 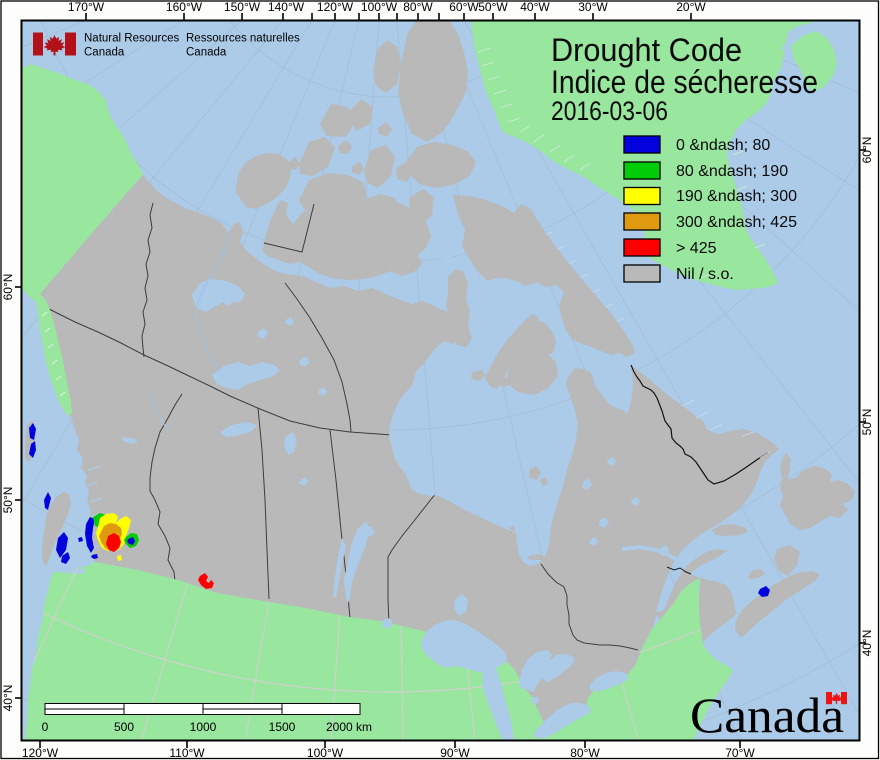 I want to click on svg-text: 300 &ndash; 425, so click(x=736, y=222).